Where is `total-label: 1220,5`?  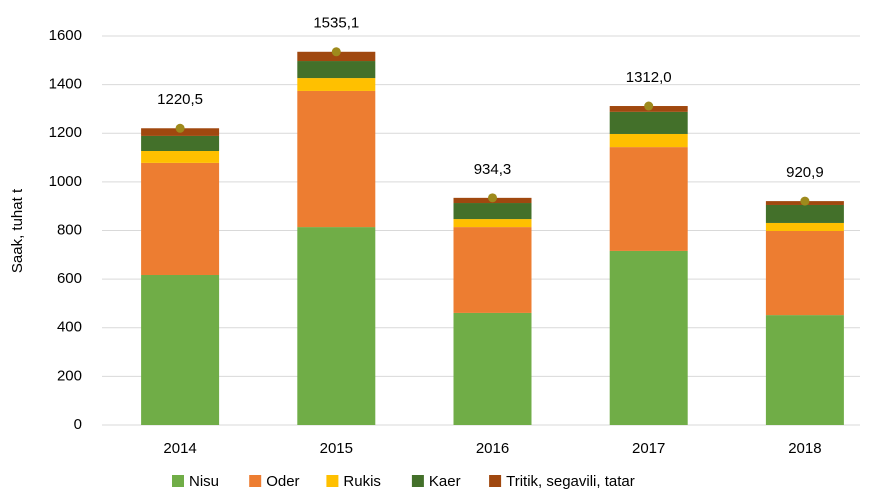 total-label: 1220,5 is located at coordinates (180, 99).